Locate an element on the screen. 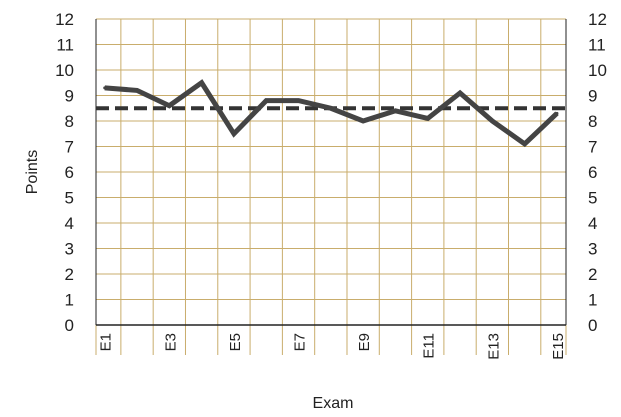 The height and width of the screenshot is (417, 621). x-tick-label: E9 is located at coordinates (364, 342).